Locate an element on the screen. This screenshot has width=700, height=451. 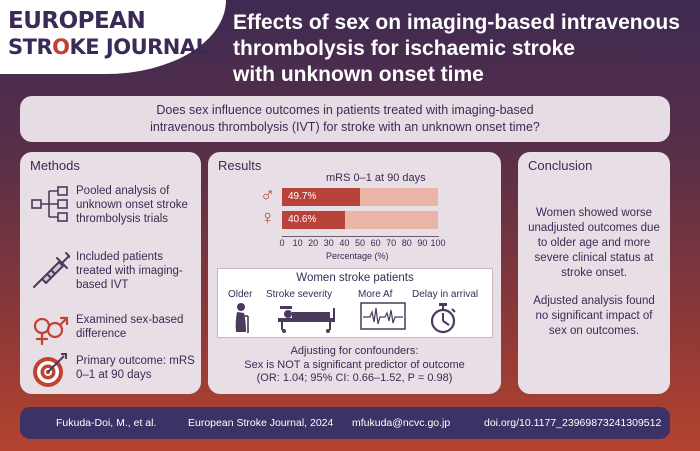
women-item-label: More Af is located at coordinates (375, 294).